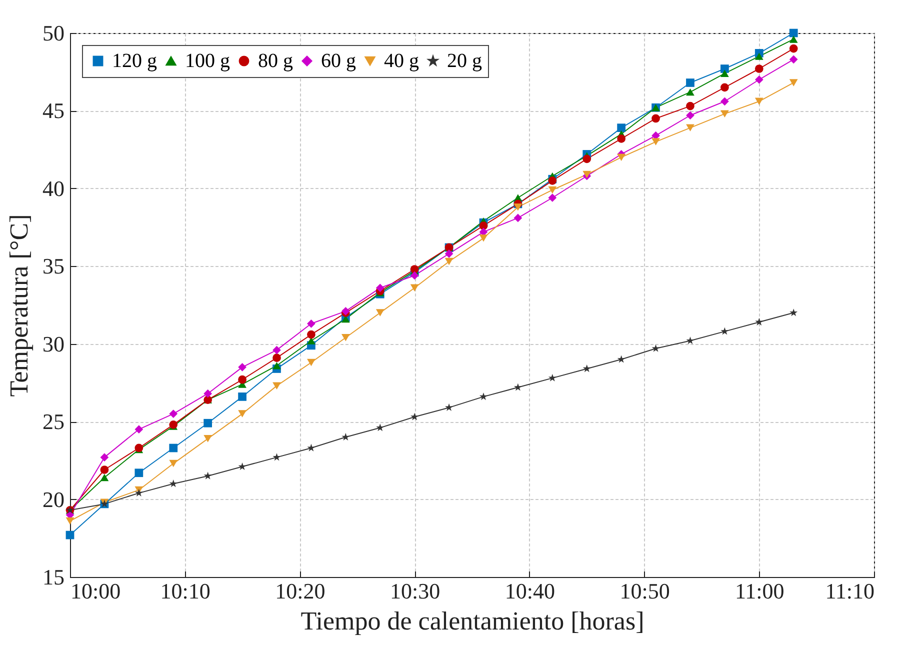 The image size is (918, 646). What do you see at coordinates (300, 591) in the screenshot?
I see `x-tick-label: 10:20` at bounding box center [300, 591].